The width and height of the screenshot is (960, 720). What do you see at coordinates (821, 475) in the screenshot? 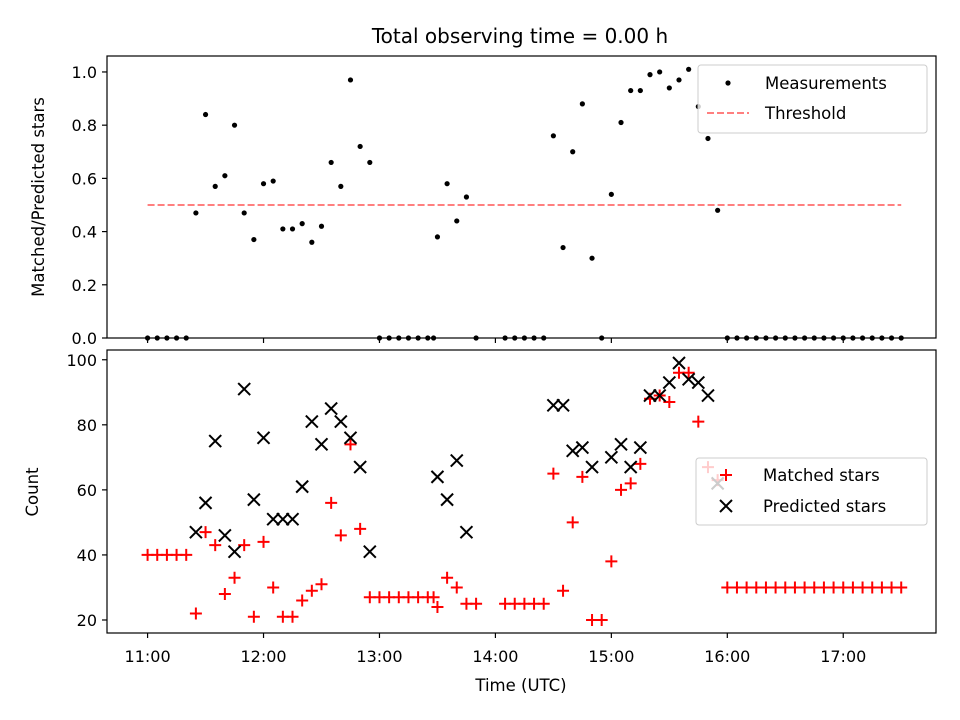
I see `legend-label-matched-stars: Matched stars` at bounding box center [821, 475].